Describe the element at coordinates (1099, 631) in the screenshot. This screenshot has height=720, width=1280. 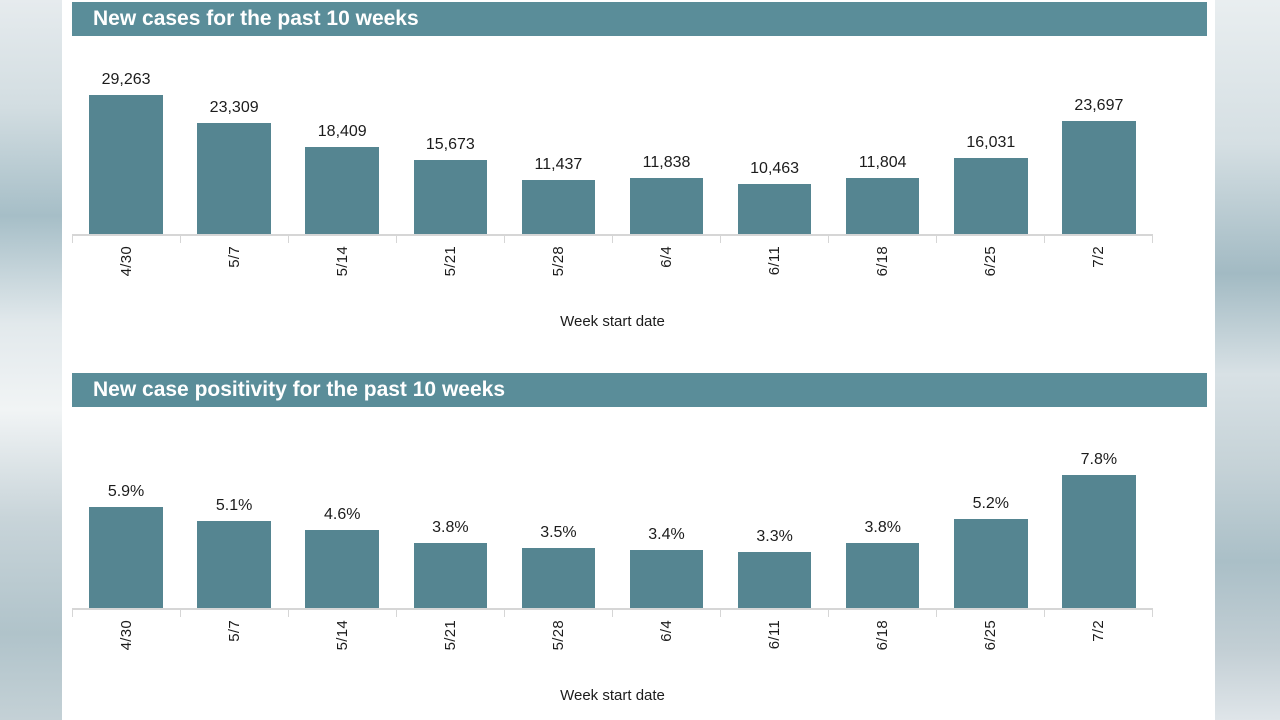
I see `x-tick-label-text: 7/2` at that location.